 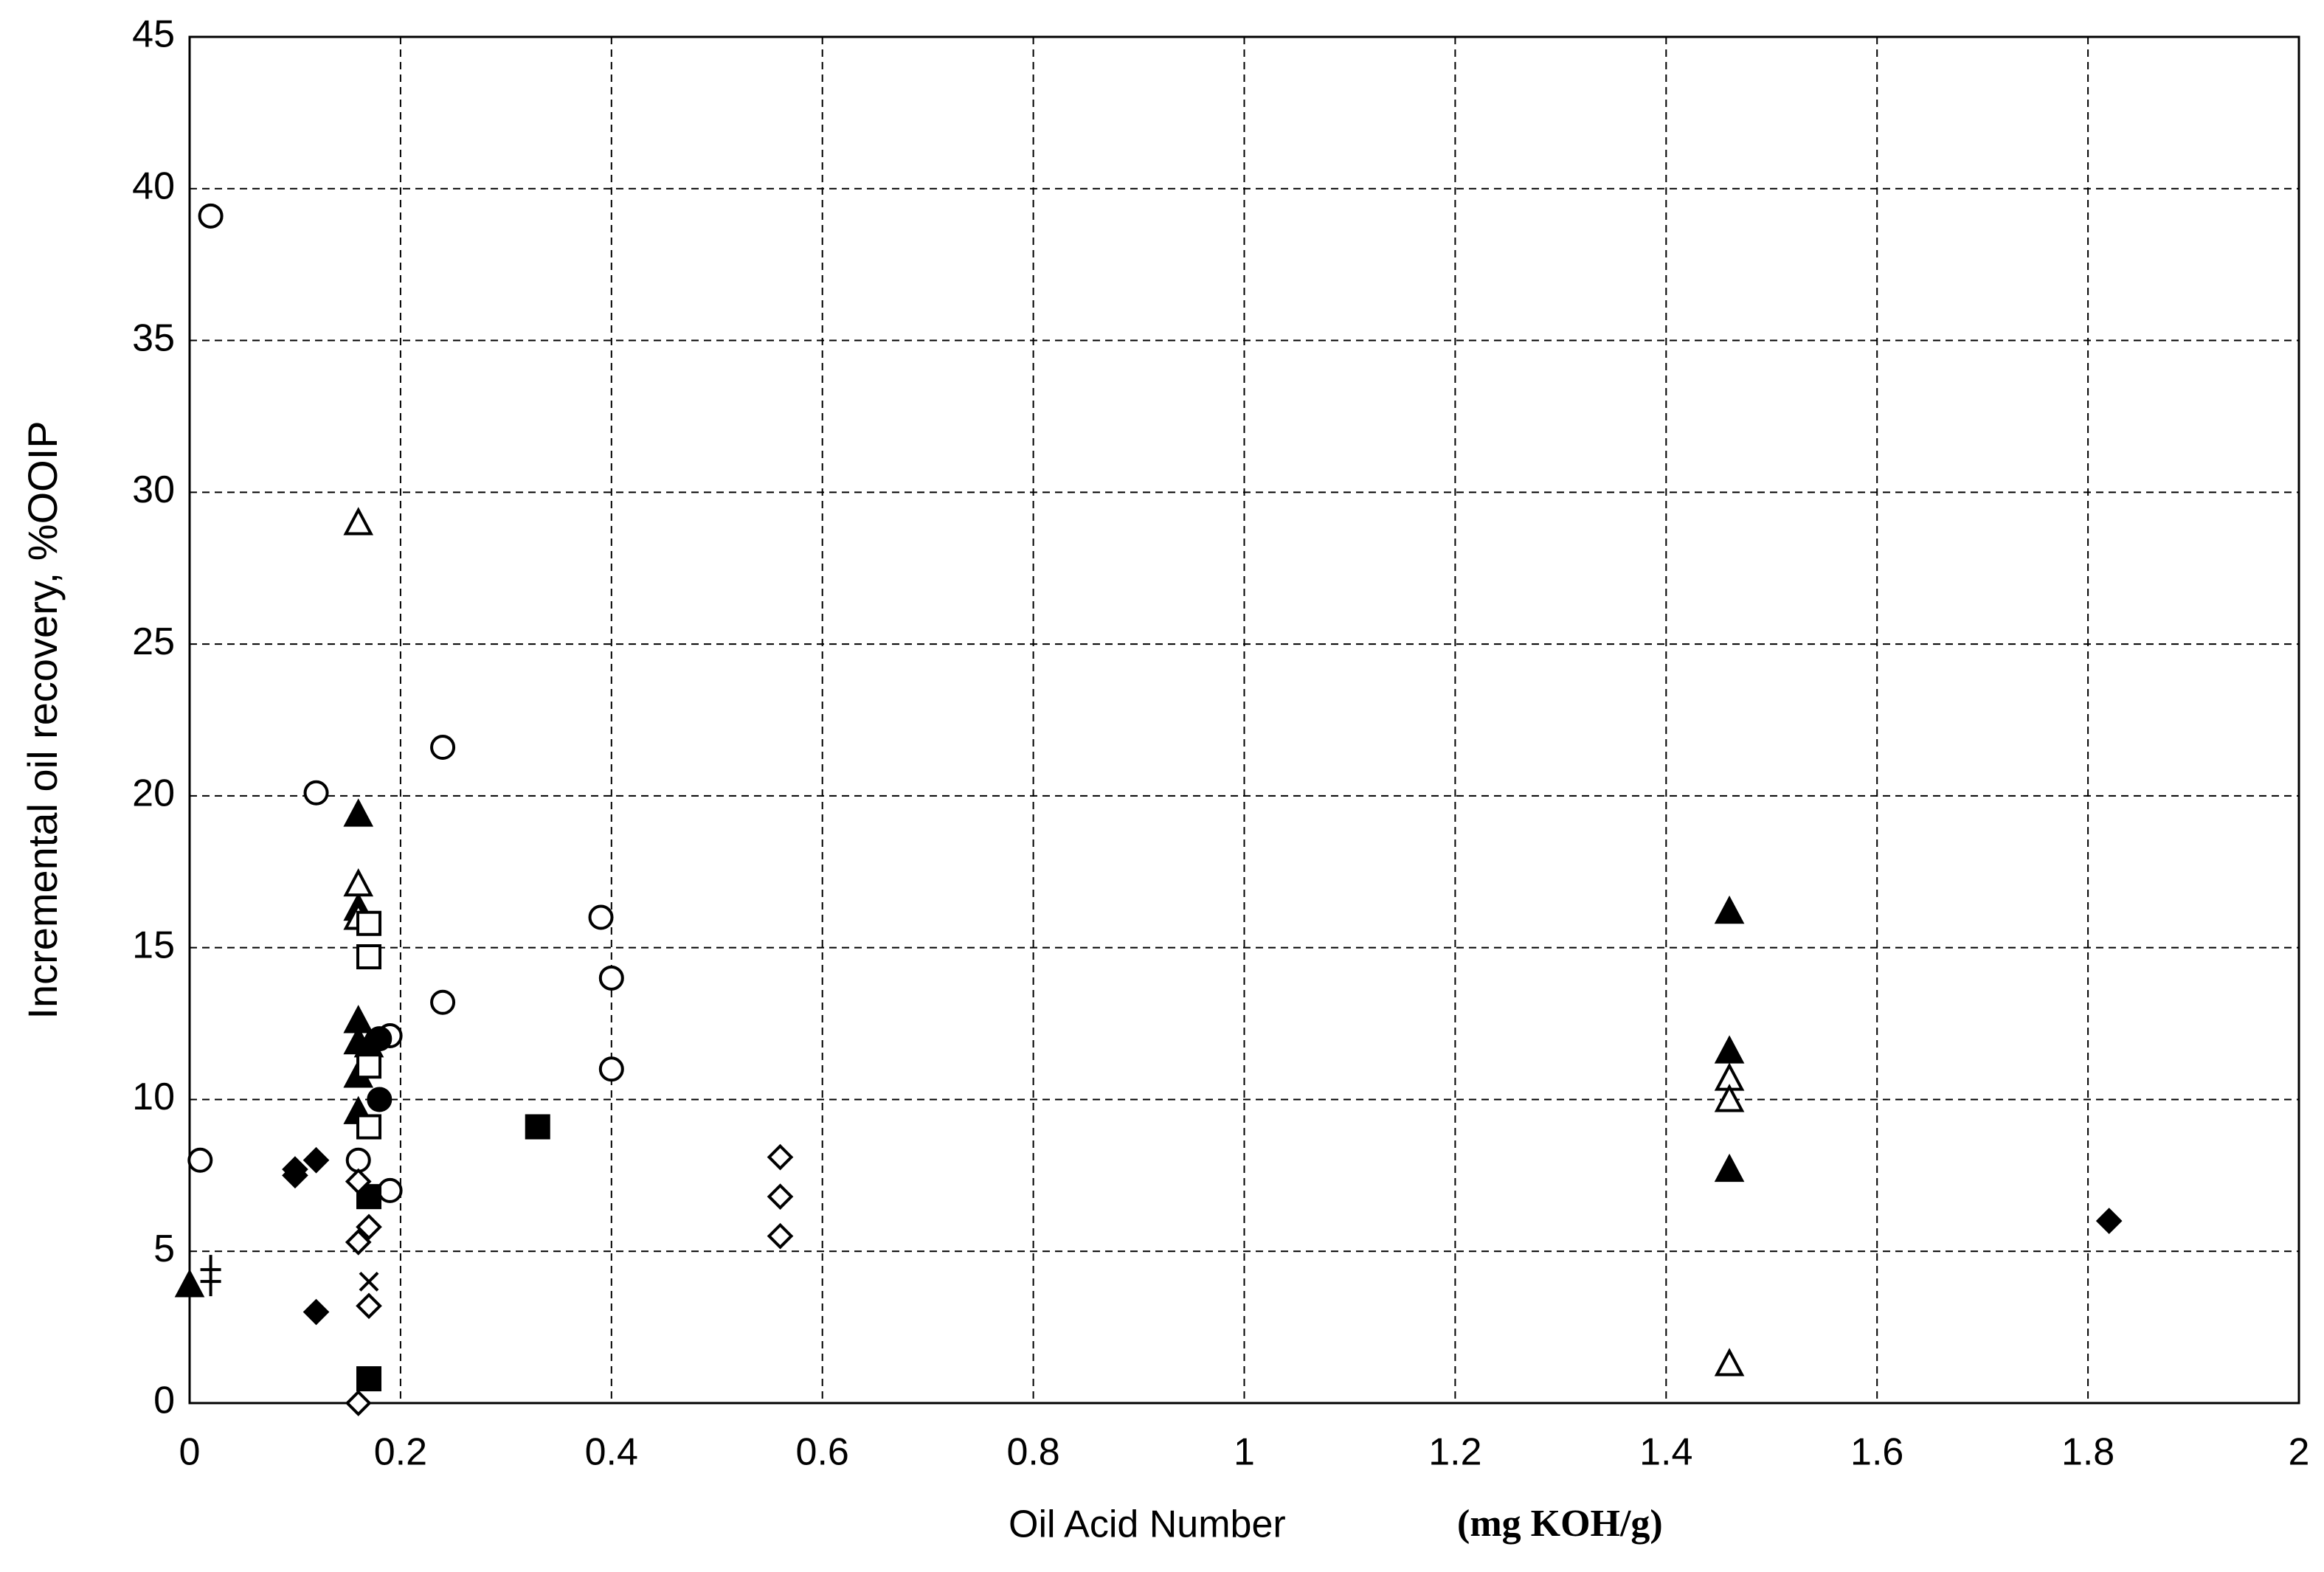 What do you see at coordinates (153, 1097) in the screenshot?
I see `y-tick-label: 10` at bounding box center [153, 1097].